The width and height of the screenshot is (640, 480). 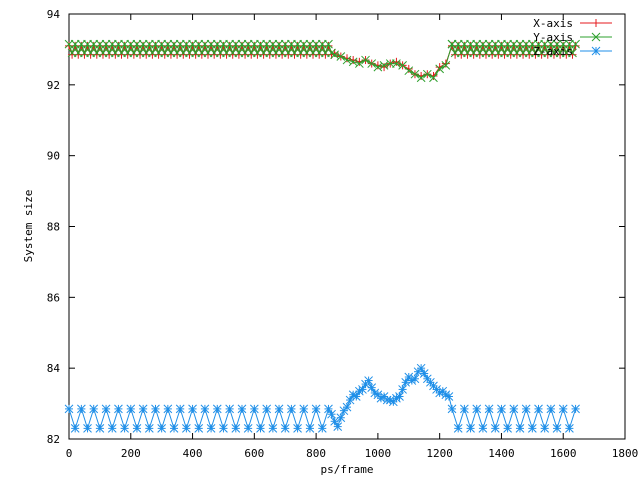 I want to click on y-tick-label: 82, so click(x=53, y=439).